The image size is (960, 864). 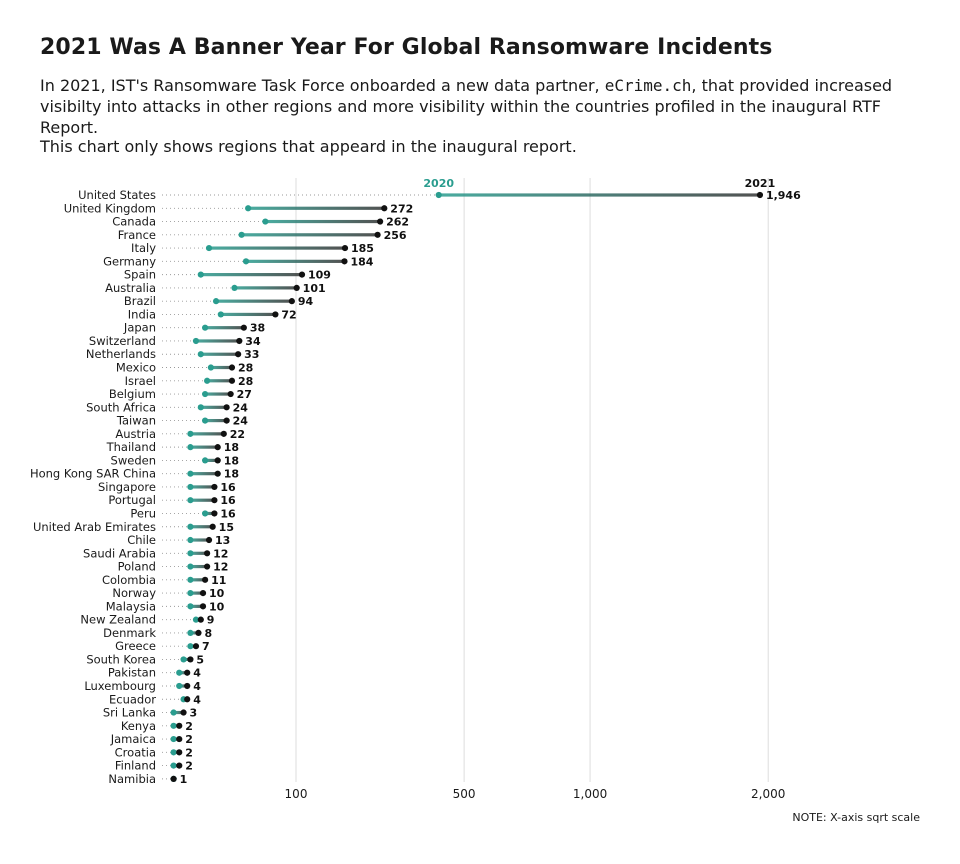 What do you see at coordinates (180, 394) in the screenshot?
I see `table-row: Belgium 27` at bounding box center [180, 394].